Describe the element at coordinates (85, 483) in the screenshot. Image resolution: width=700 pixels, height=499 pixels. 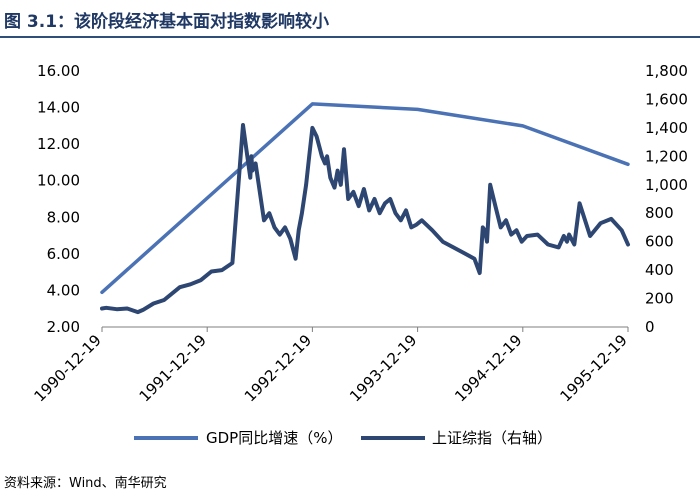
I see `source-note: 资料来源：Wind、南华研究` at that location.